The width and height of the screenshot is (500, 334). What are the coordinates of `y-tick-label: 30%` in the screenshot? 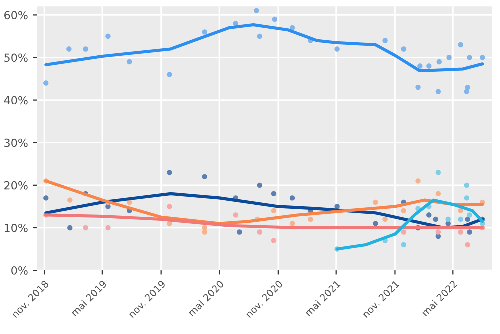 It's located at (16, 143).